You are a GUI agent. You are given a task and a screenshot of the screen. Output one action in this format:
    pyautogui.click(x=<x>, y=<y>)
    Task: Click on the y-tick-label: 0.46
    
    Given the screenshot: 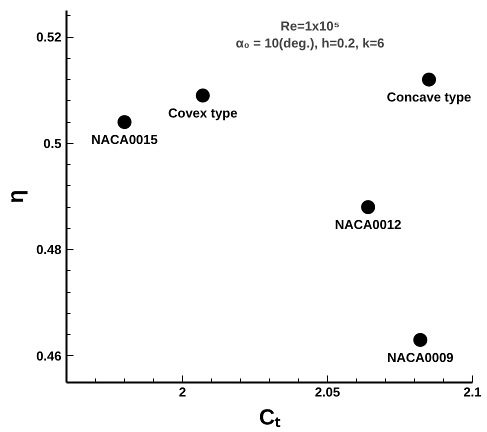 What is the action you would take?
    pyautogui.click(x=49, y=356)
    